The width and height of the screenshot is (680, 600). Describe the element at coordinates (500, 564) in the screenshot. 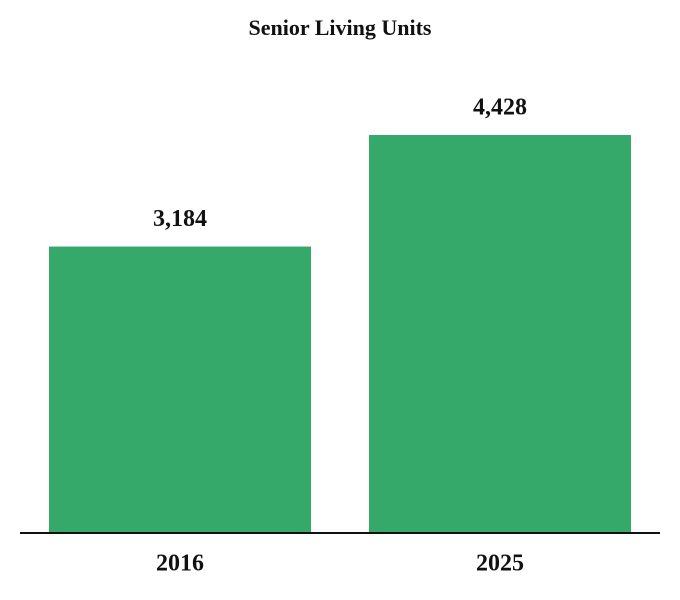

I see `x-tick-label: 2025` at that location.